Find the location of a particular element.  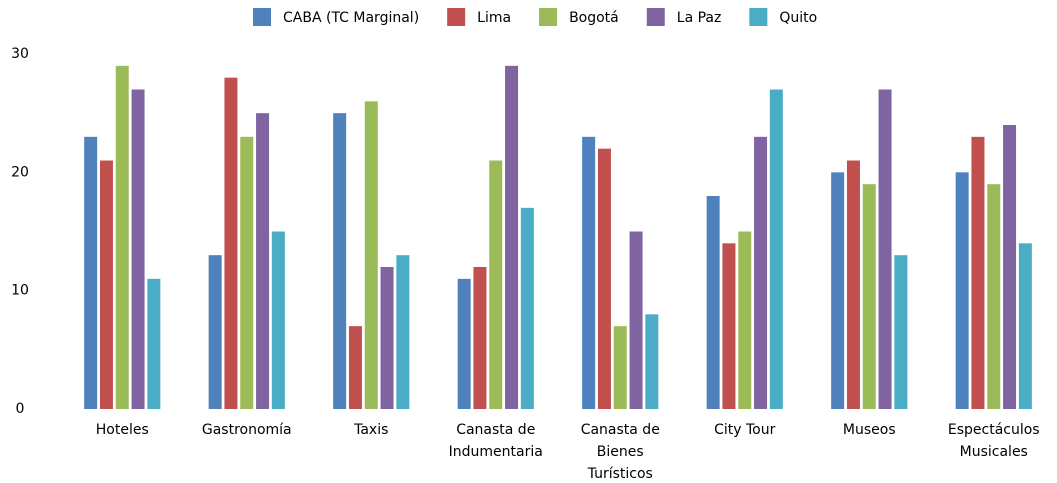

x-tick-label: Canasta de Indumentaria is located at coordinates (496, 441).